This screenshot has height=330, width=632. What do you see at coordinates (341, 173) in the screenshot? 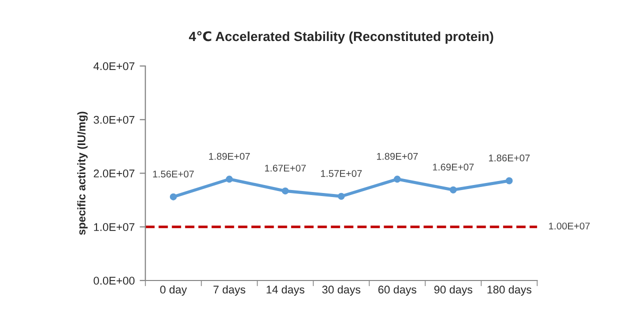
I see `data-label: 1.57E+07` at bounding box center [341, 173].